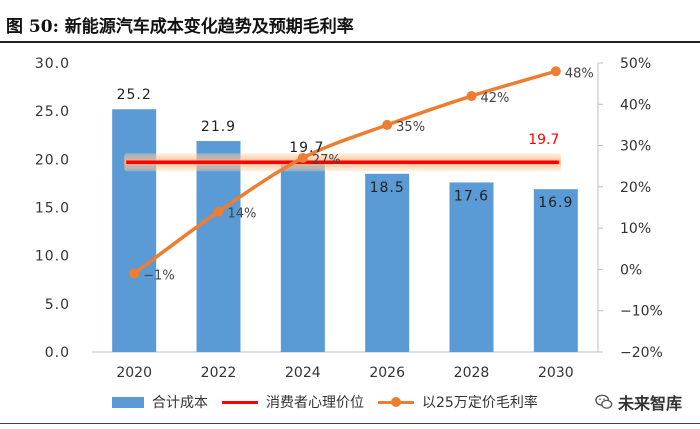 This screenshot has width=700, height=429. Describe the element at coordinates (387, 124) in the screenshot. I see `margin-point-2026` at that location.